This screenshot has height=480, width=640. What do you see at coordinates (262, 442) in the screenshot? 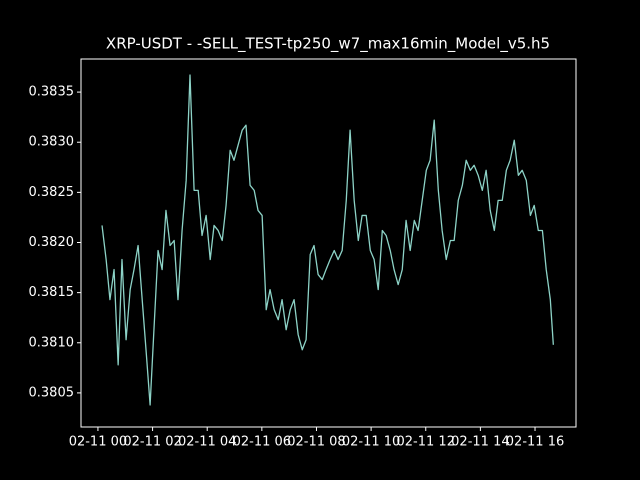
I see `x-tick-label: 02-11 06` at bounding box center [262, 442].